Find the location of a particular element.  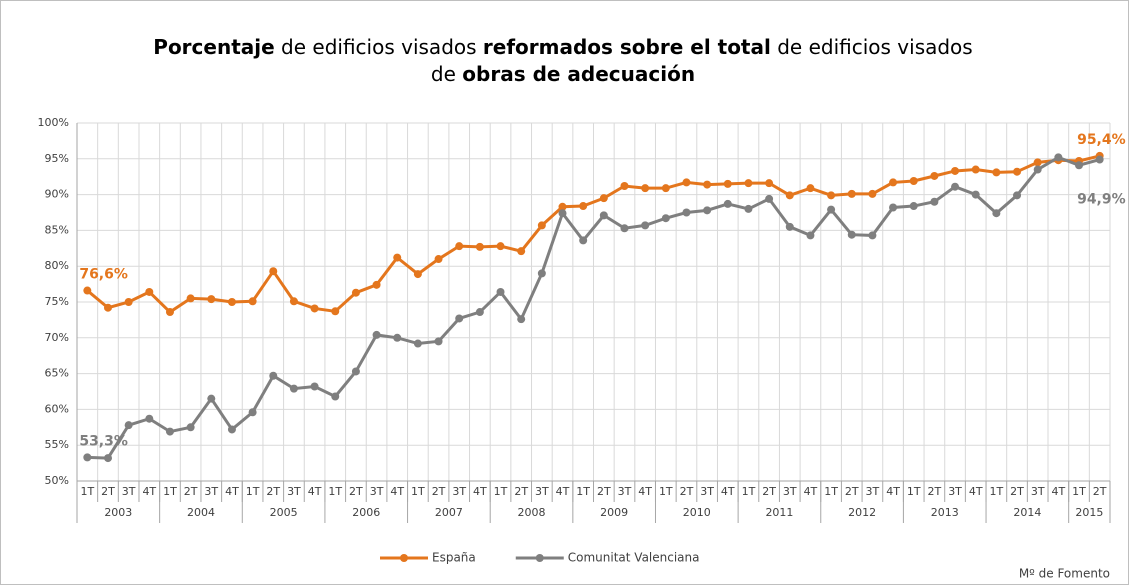

year-label: 2004 is located at coordinates (201, 512).